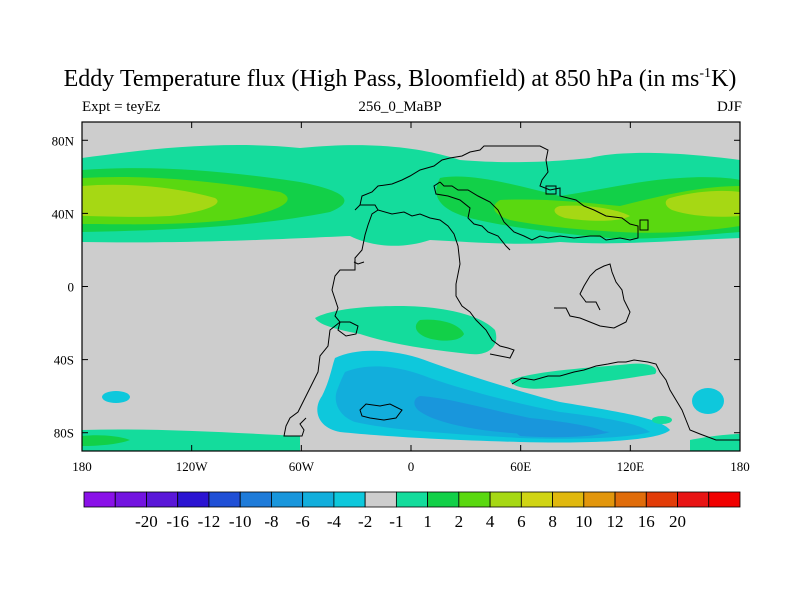 The width and height of the screenshot is (800, 600). Describe the element at coordinates (271, 521) in the screenshot. I see `colorbar-label: -8` at that location.